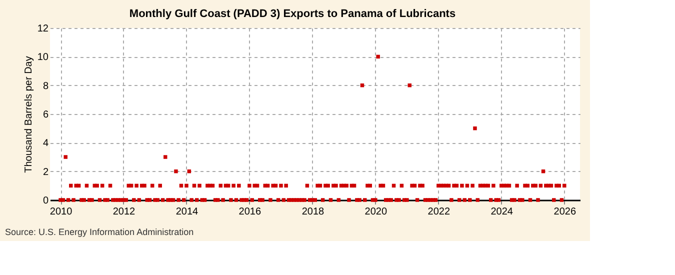 The image size is (675, 275). I want to click on x-tick-label: 2024, so click(502, 212).